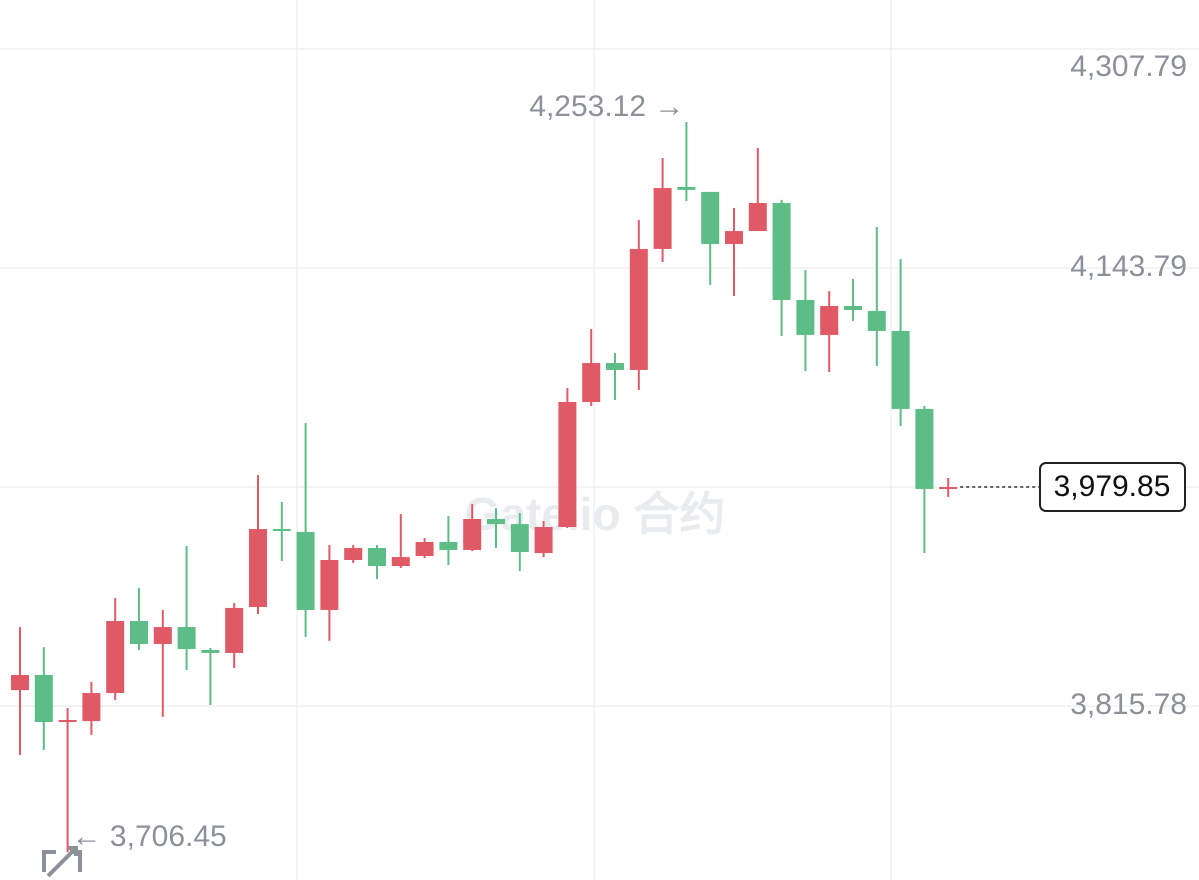  What do you see at coordinates (606, 106) in the screenshot?
I see `price-annotation: 4,253.12 →` at bounding box center [606, 106].